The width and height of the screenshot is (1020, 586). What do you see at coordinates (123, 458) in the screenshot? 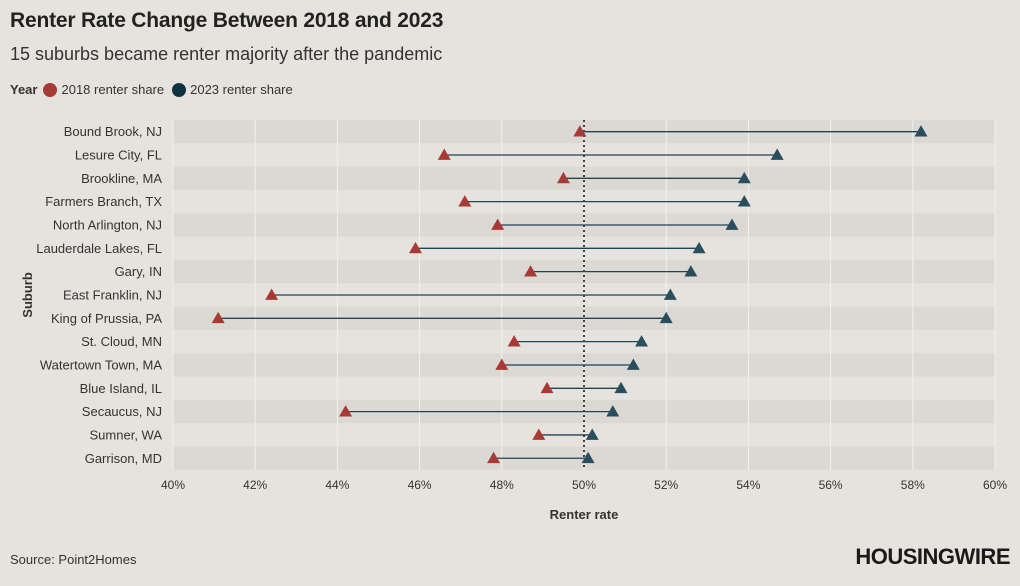
I see `y-tick-label: Garrison, MD` at bounding box center [123, 458].